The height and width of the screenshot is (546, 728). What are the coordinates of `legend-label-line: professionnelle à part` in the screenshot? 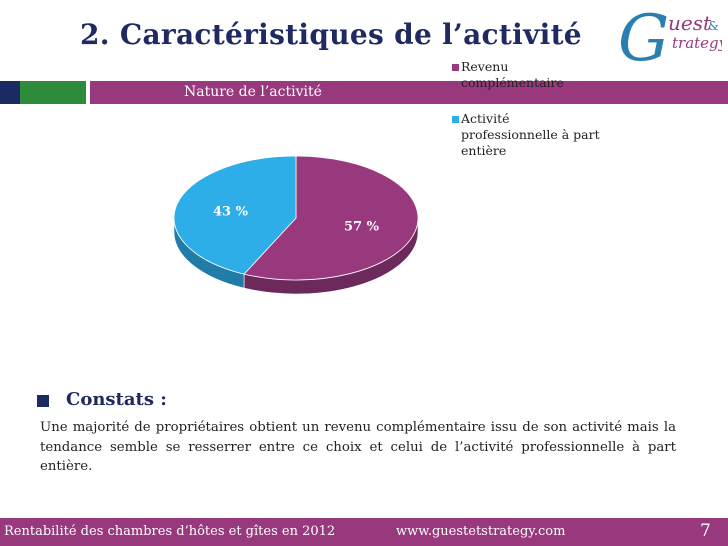 It's located at (530, 134).